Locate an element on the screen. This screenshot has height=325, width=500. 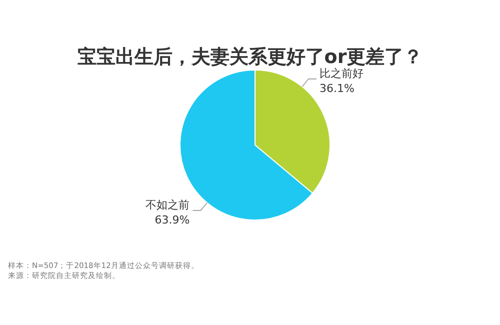
data-label: 36.1% is located at coordinates (336, 88).